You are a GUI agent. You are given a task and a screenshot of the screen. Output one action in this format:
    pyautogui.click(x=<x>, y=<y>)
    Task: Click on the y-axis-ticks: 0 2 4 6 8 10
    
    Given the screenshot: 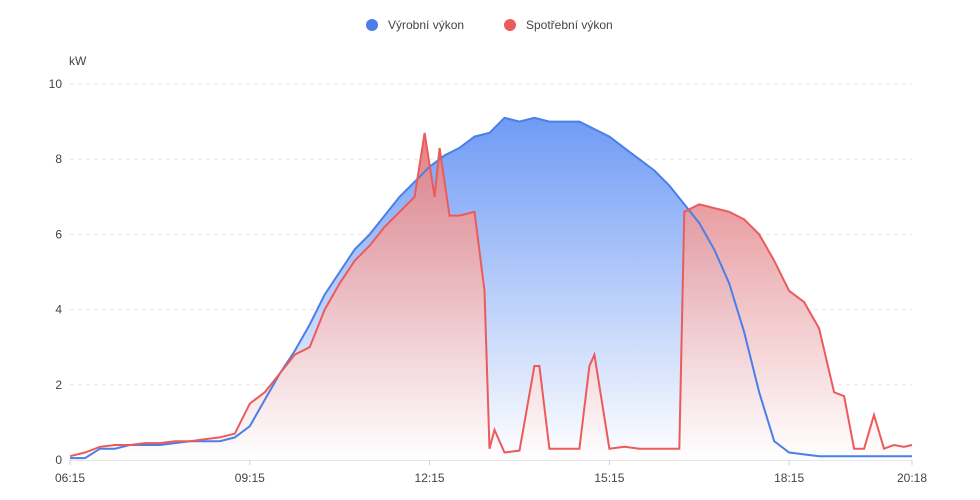 What is the action you would take?
    pyautogui.click(x=56, y=272)
    